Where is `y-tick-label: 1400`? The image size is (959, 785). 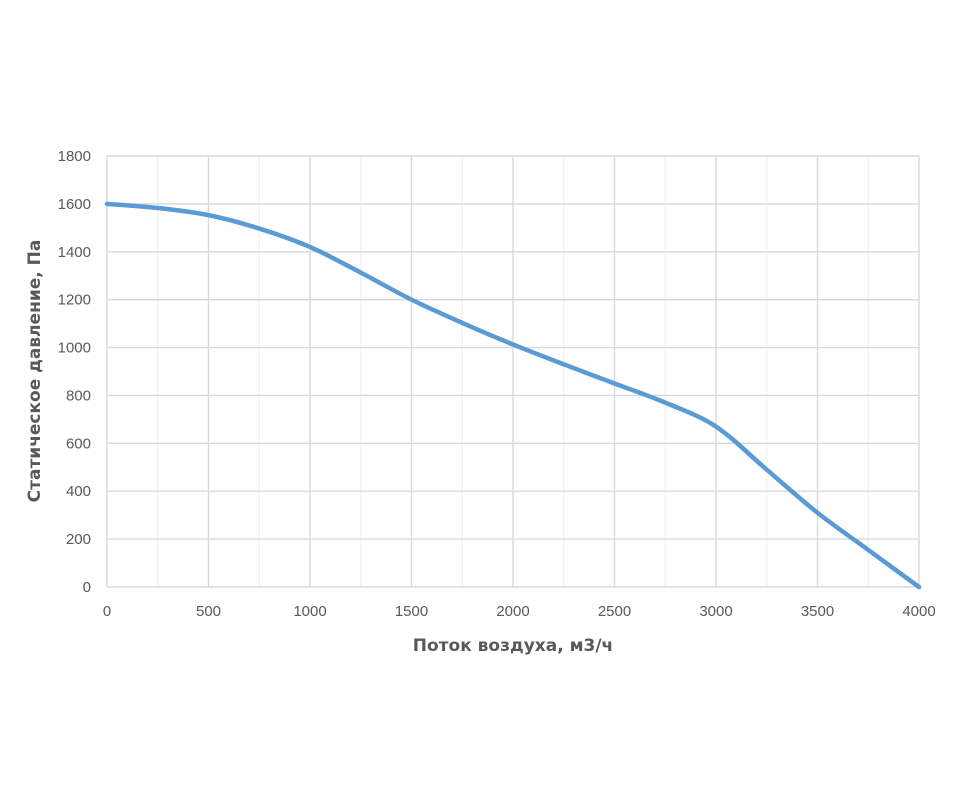
y-tick-label: 1400 is located at coordinates (74, 252).